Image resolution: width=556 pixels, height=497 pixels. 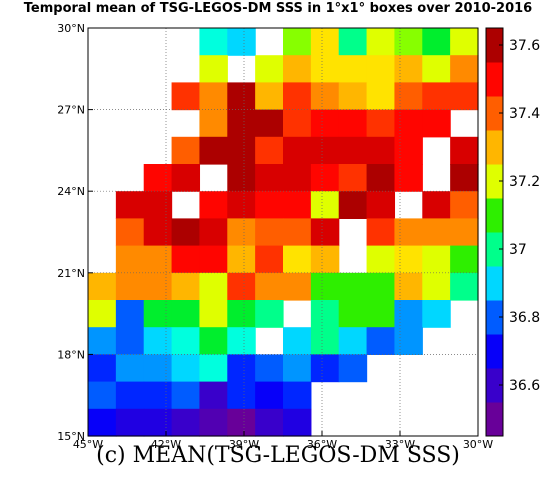 What do you see at coordinates (166, 444) in the screenshot?
I see `x-tick-label: 42°W` at bounding box center [166, 444].